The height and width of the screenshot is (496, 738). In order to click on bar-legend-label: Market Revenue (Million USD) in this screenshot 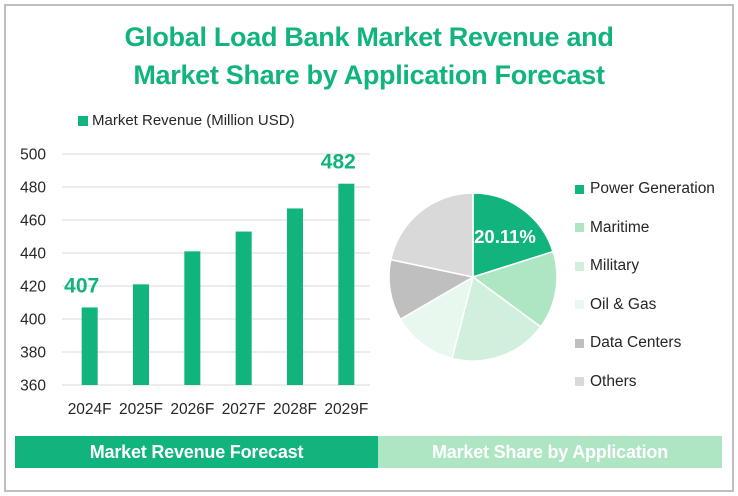, I will do `click(193, 120)`.